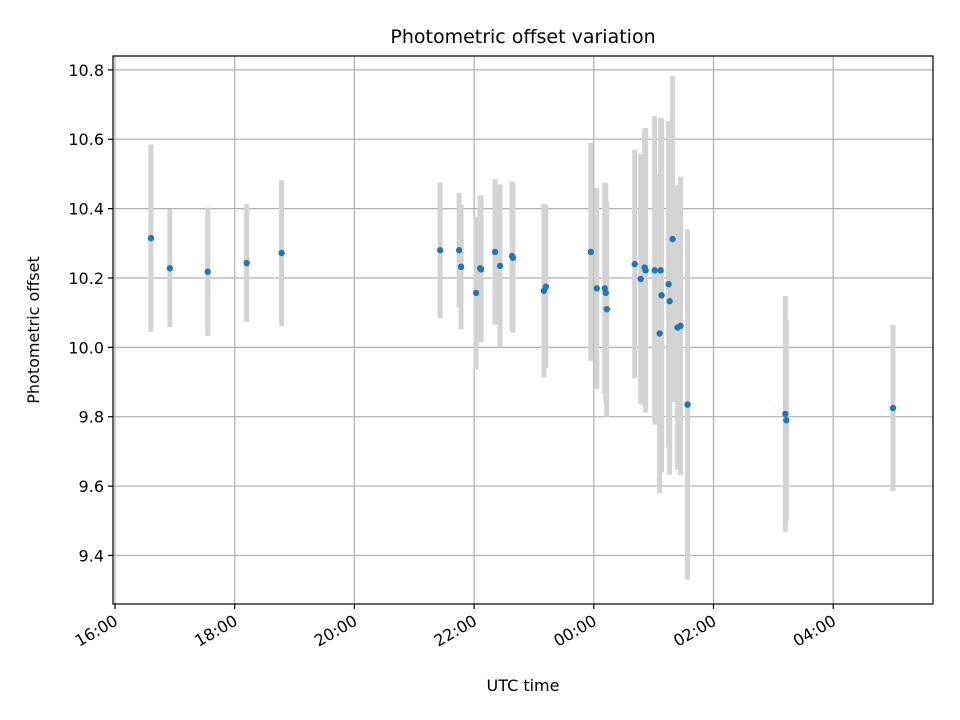 Image resolution: width=960 pixels, height=720 pixels. I want to click on y-tick-label: 10.4, so click(86, 209).